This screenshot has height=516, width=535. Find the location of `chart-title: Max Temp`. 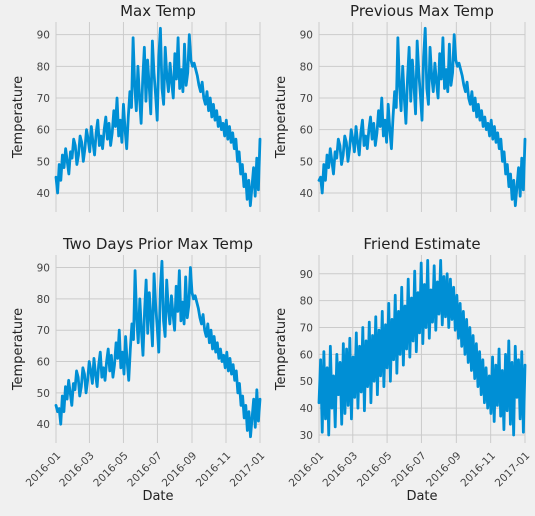

chart-title: Max Temp is located at coordinates (158, 11).